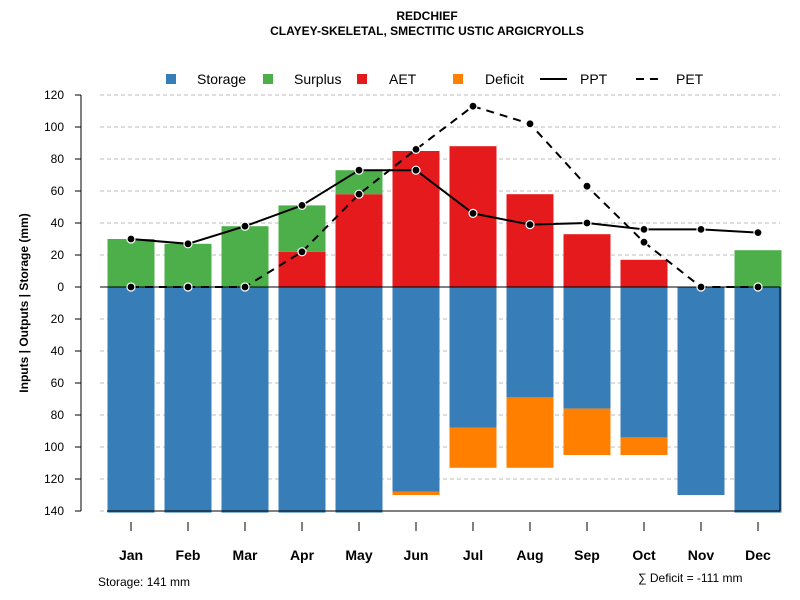 Image resolution: width=800 pixels, height=600 pixels. Describe the element at coordinates (302, 205) in the screenshot. I see `point-ppt-apr` at that location.